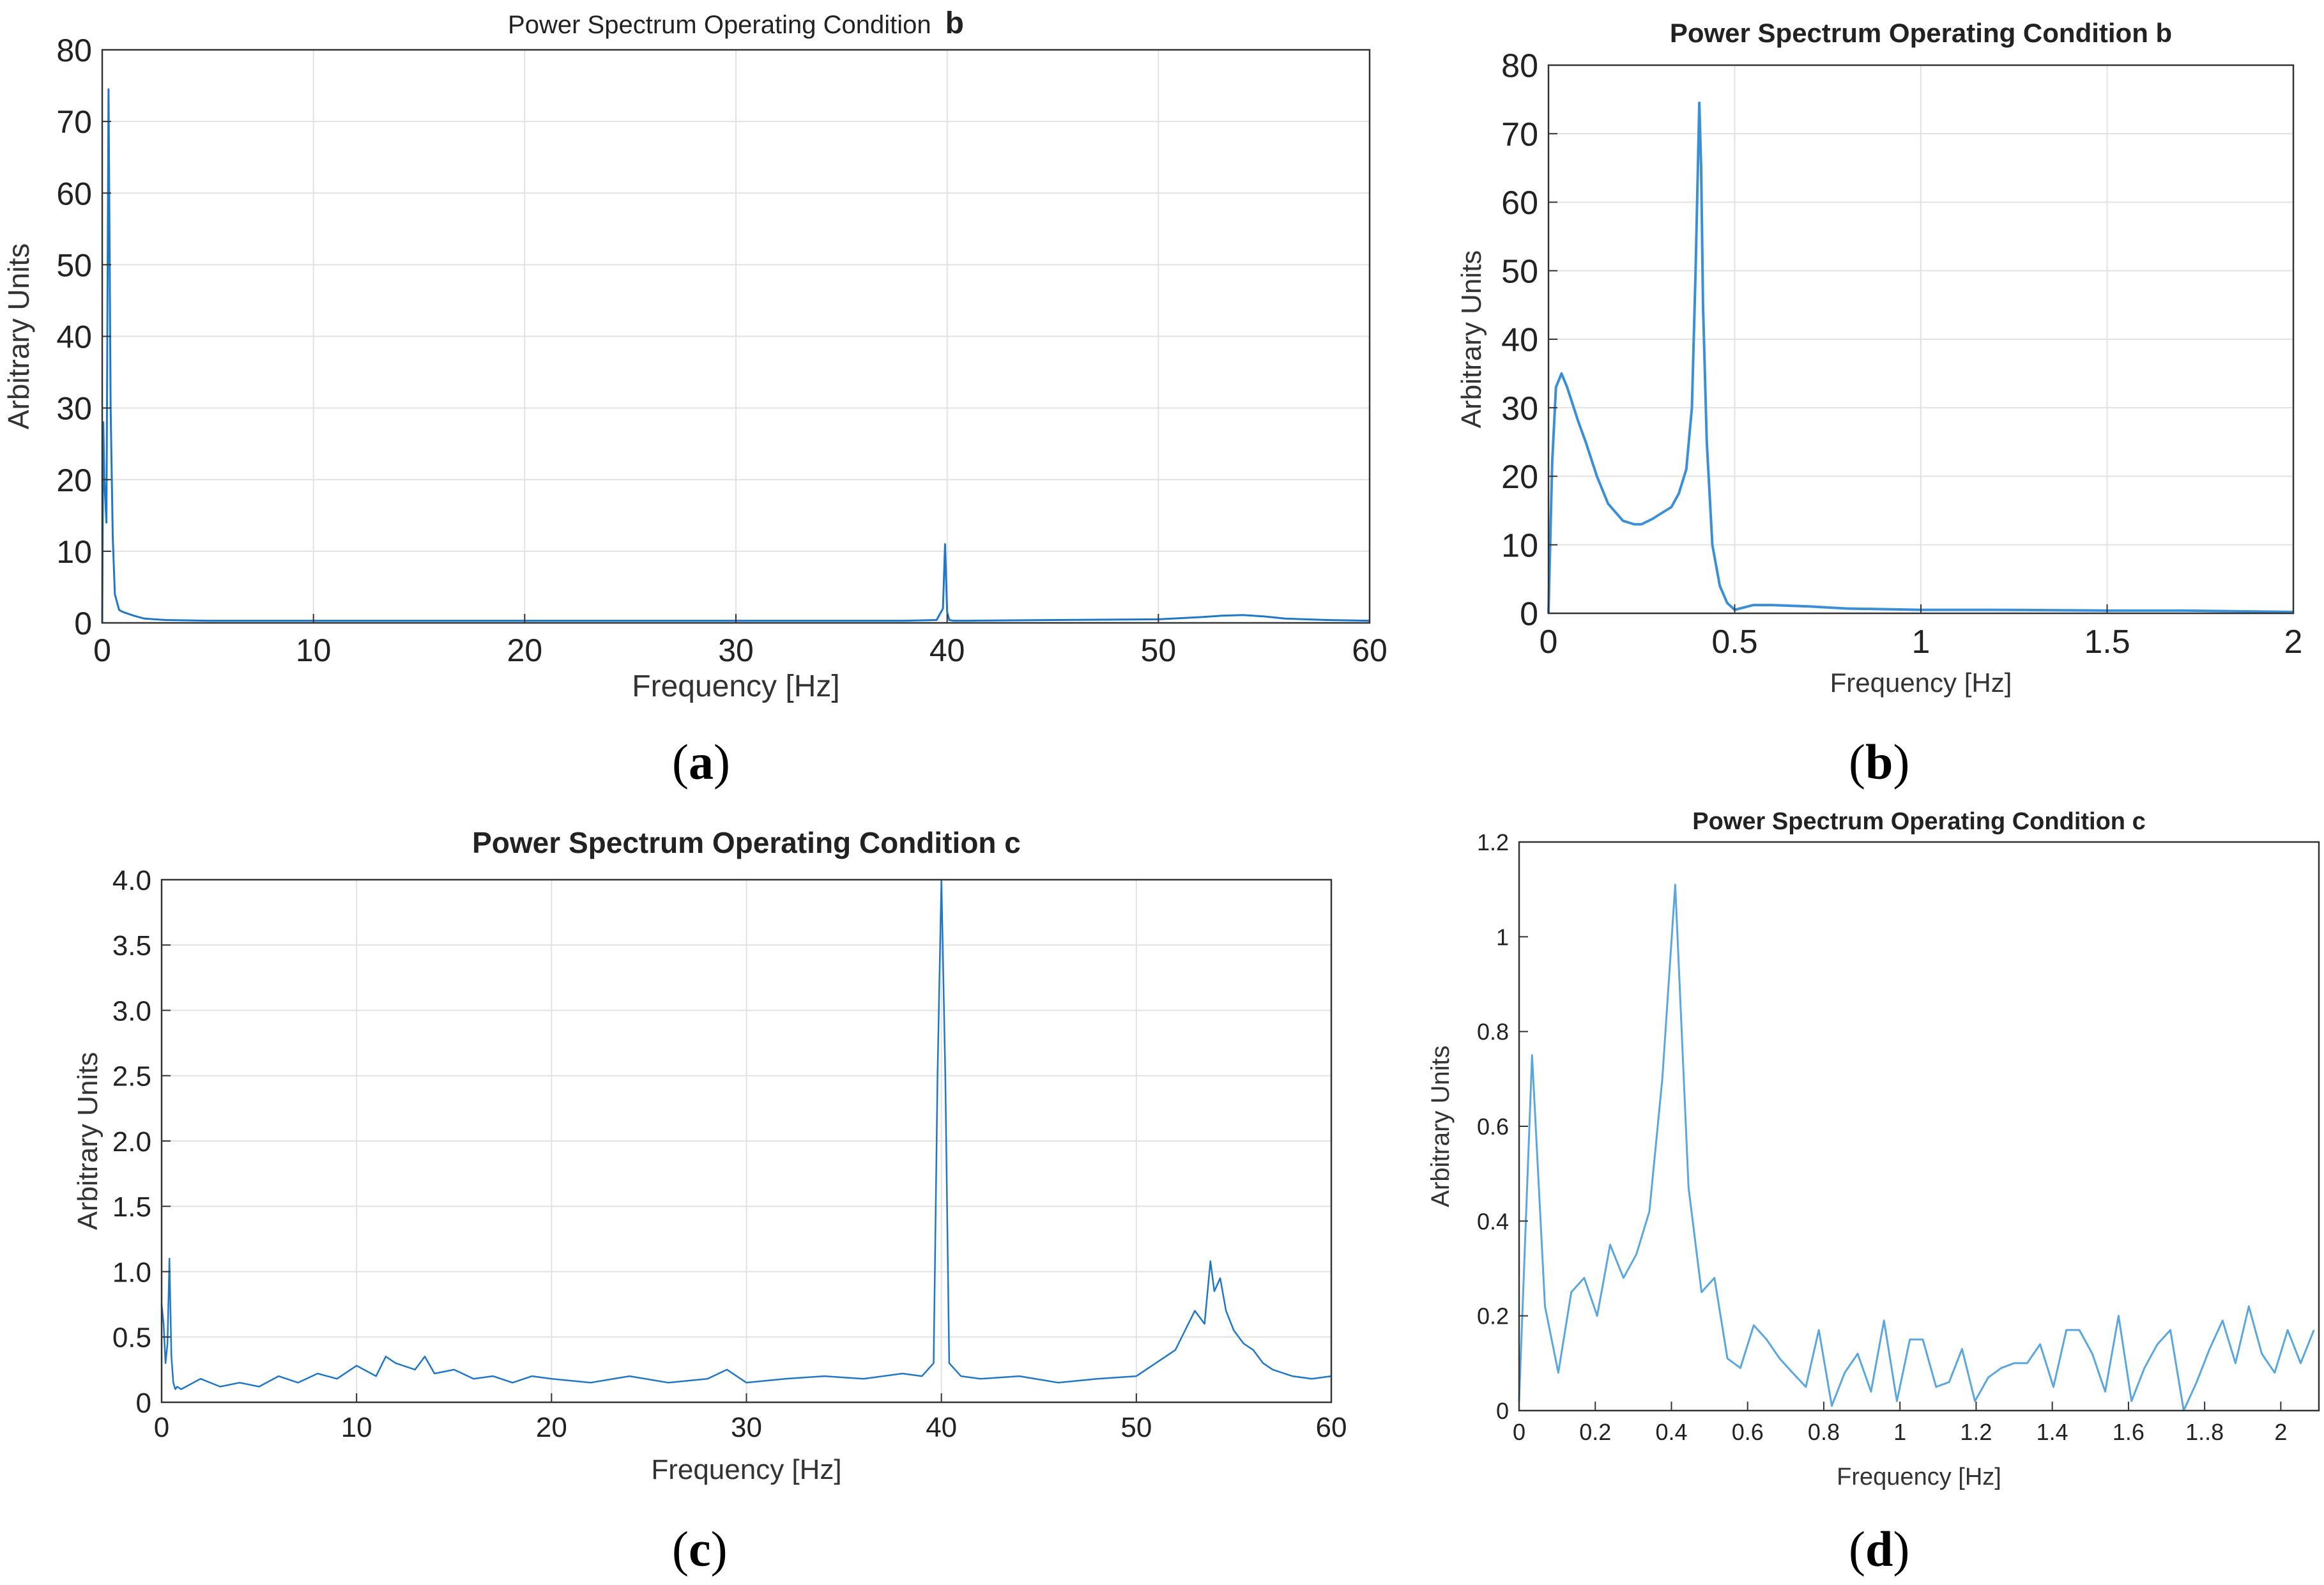  What do you see at coordinates (680, 762) in the screenshot?
I see `caption-a-open: (` at bounding box center [680, 762].